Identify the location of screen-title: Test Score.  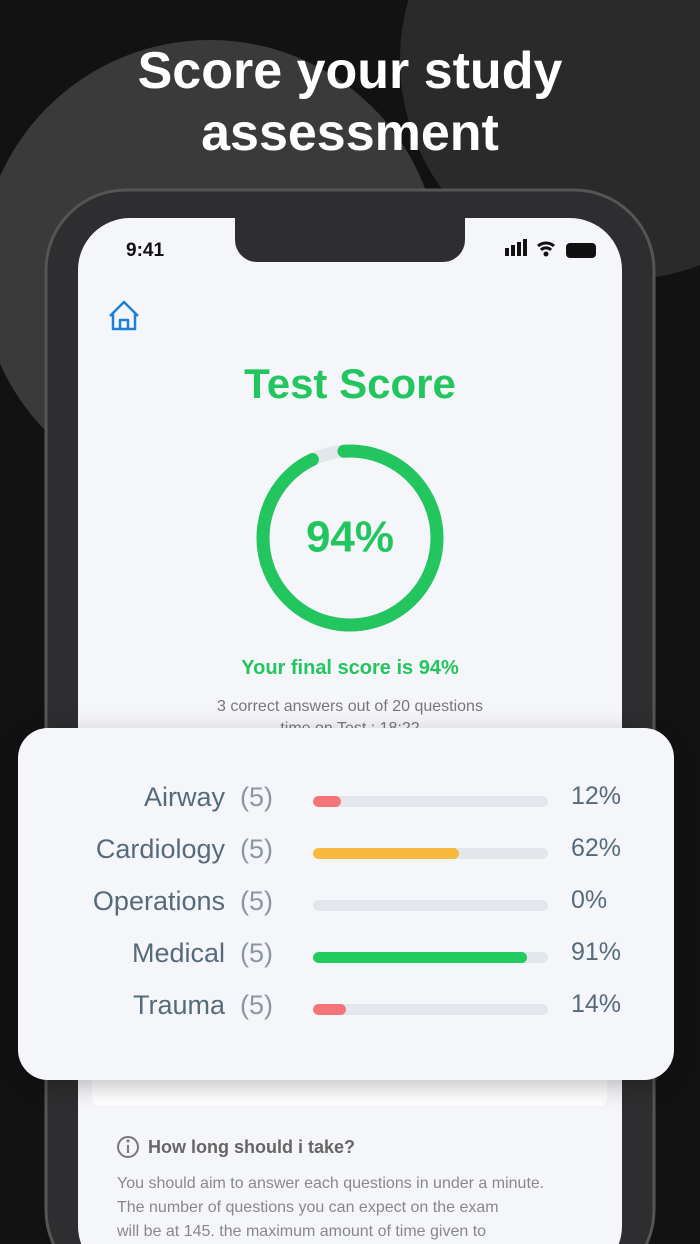
(350, 383).